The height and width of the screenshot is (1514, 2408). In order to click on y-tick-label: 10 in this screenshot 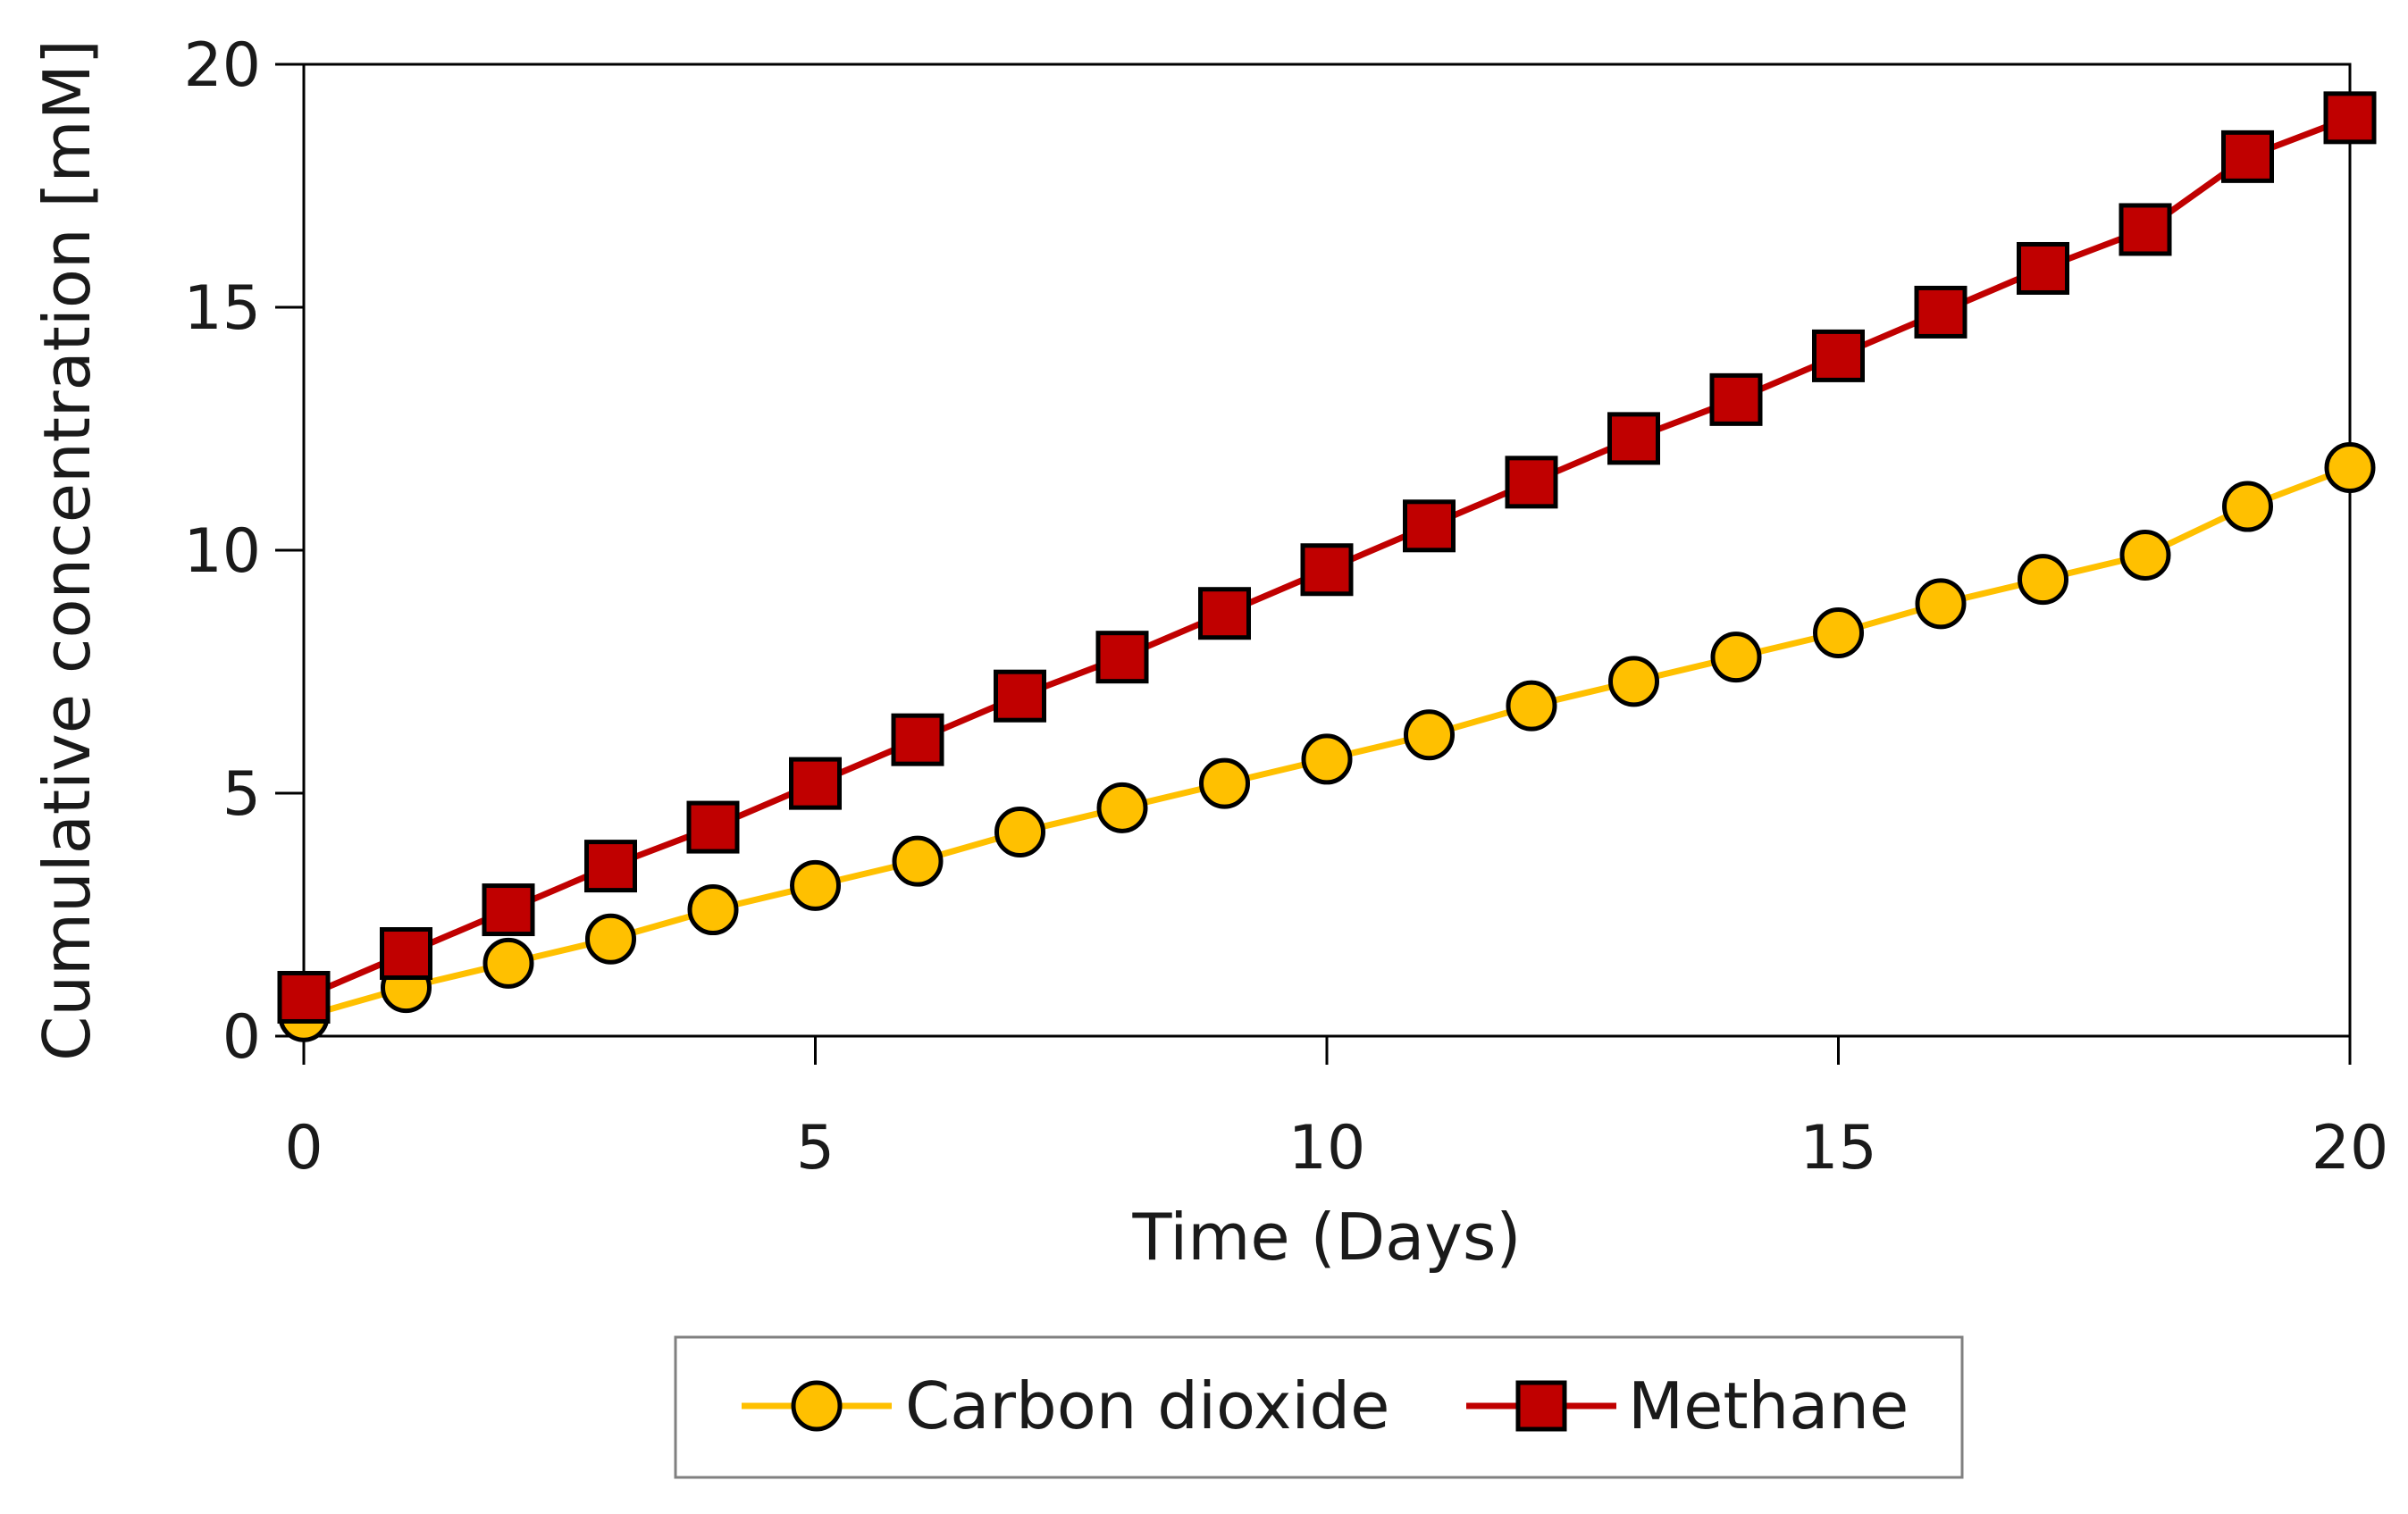, I will do `click(222, 551)`.